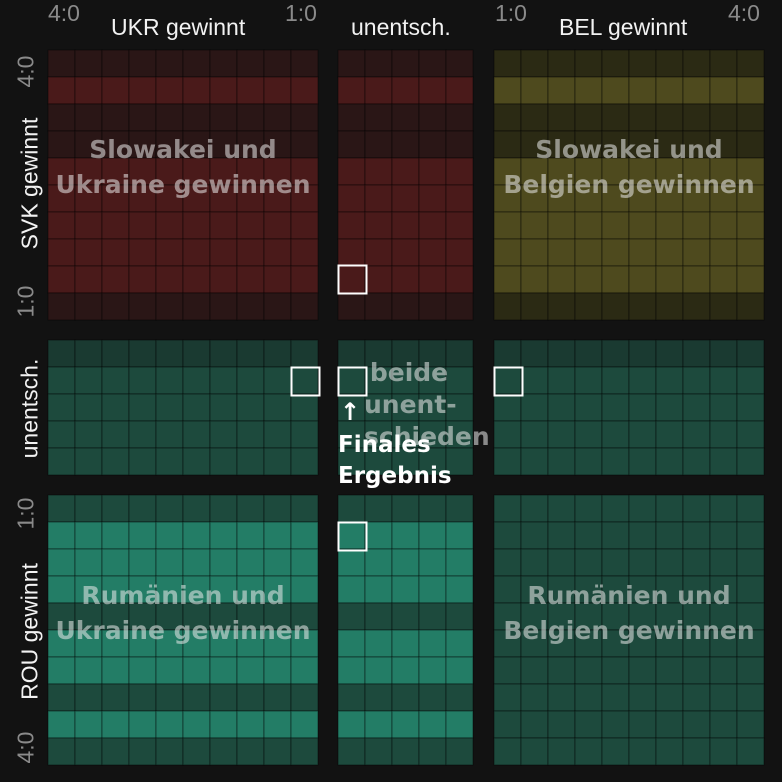 Image resolution: width=782 pixels, height=782 pixels. I want to click on row-header-rou-win: ROU gewinnt, so click(29, 631).